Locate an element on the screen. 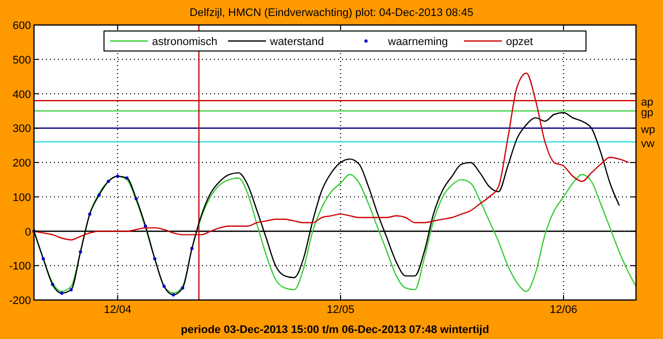  ref-line-label: wp is located at coordinates (648, 130).